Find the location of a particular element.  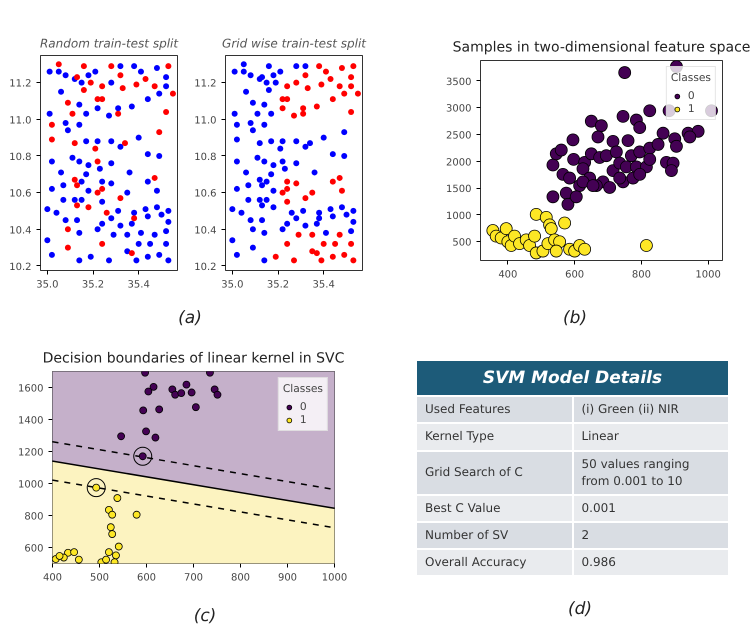

category-label: Used Features is located at coordinates (494, 410).